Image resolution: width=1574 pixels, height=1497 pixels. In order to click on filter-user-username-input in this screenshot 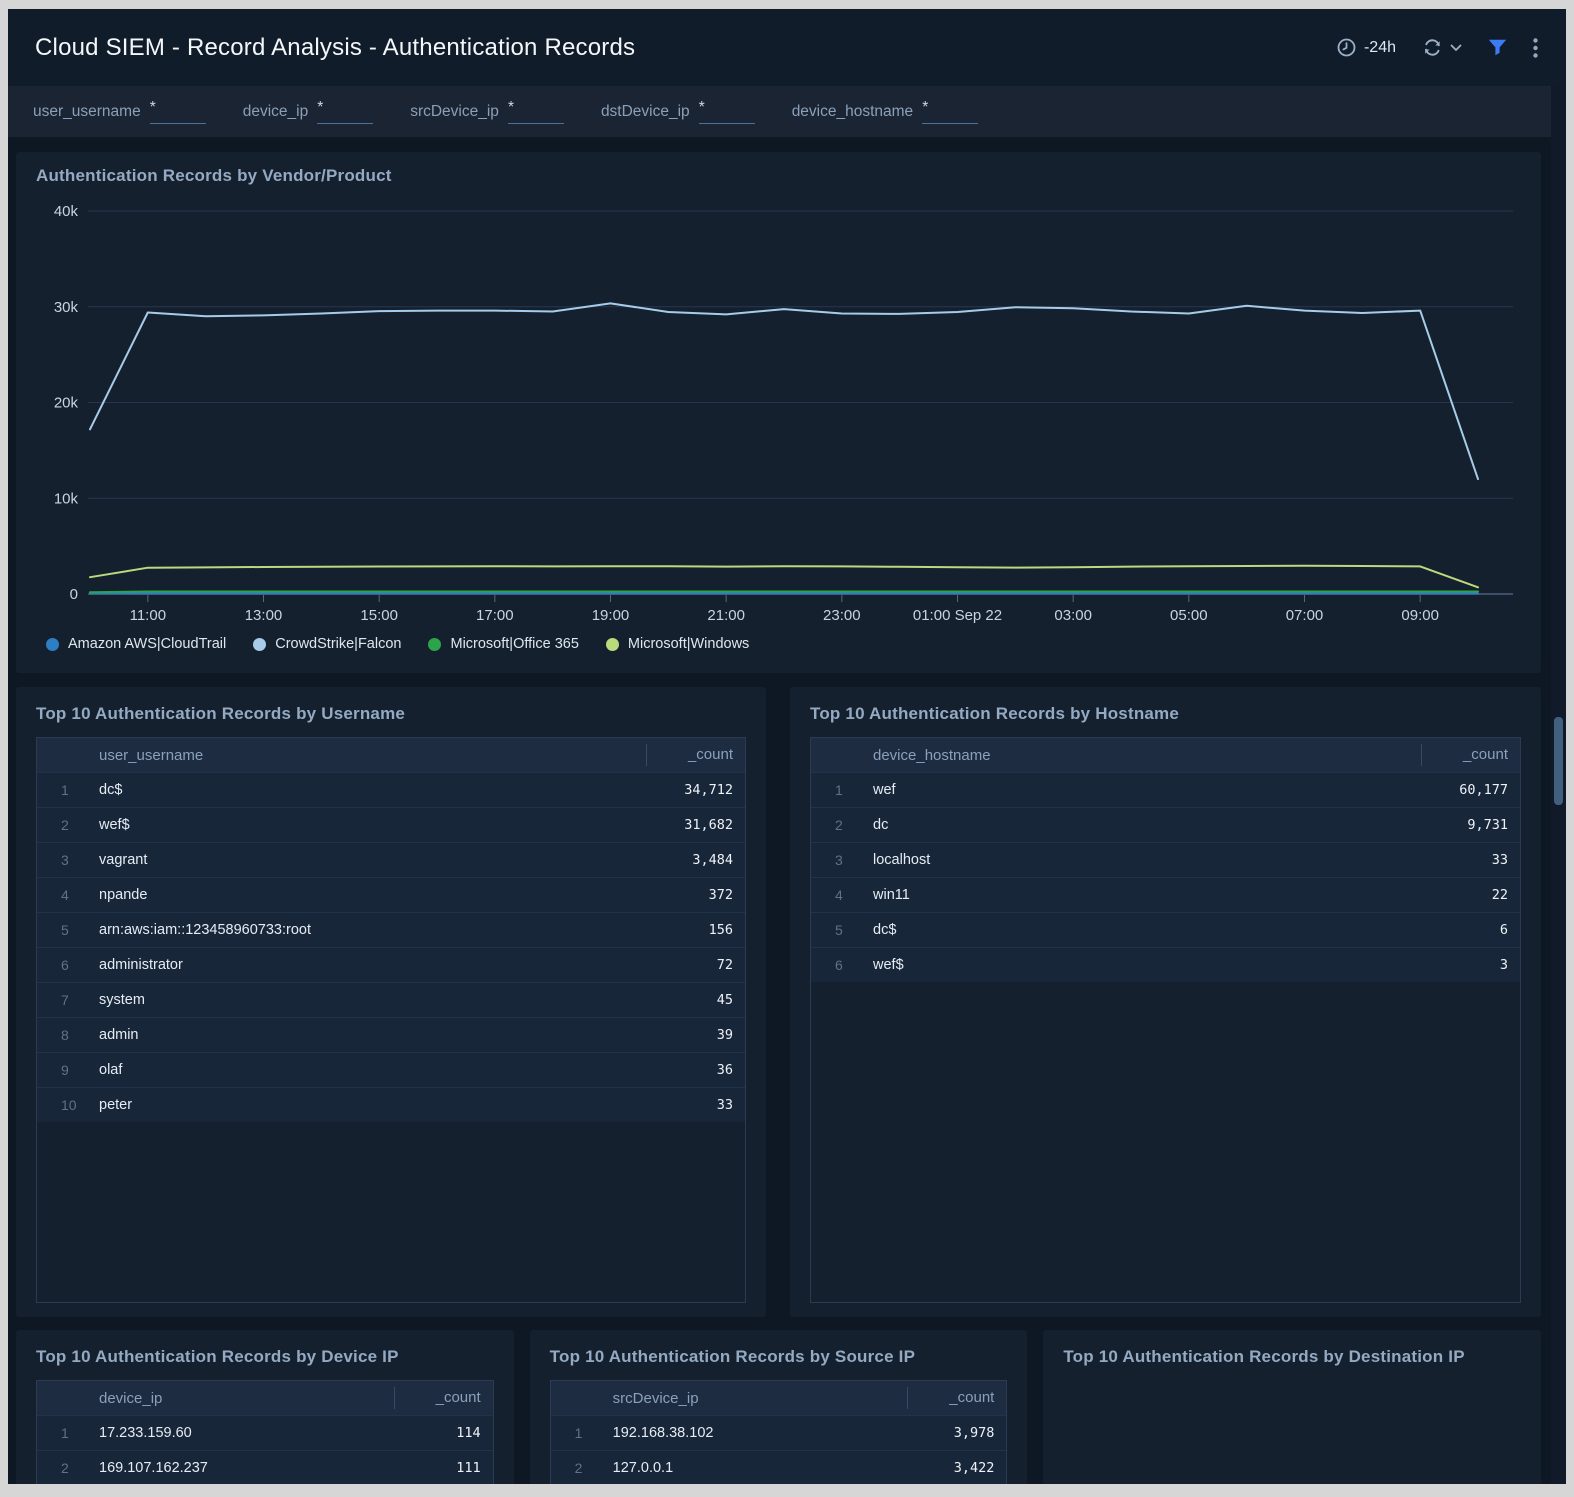, I will do `click(177, 111)`.